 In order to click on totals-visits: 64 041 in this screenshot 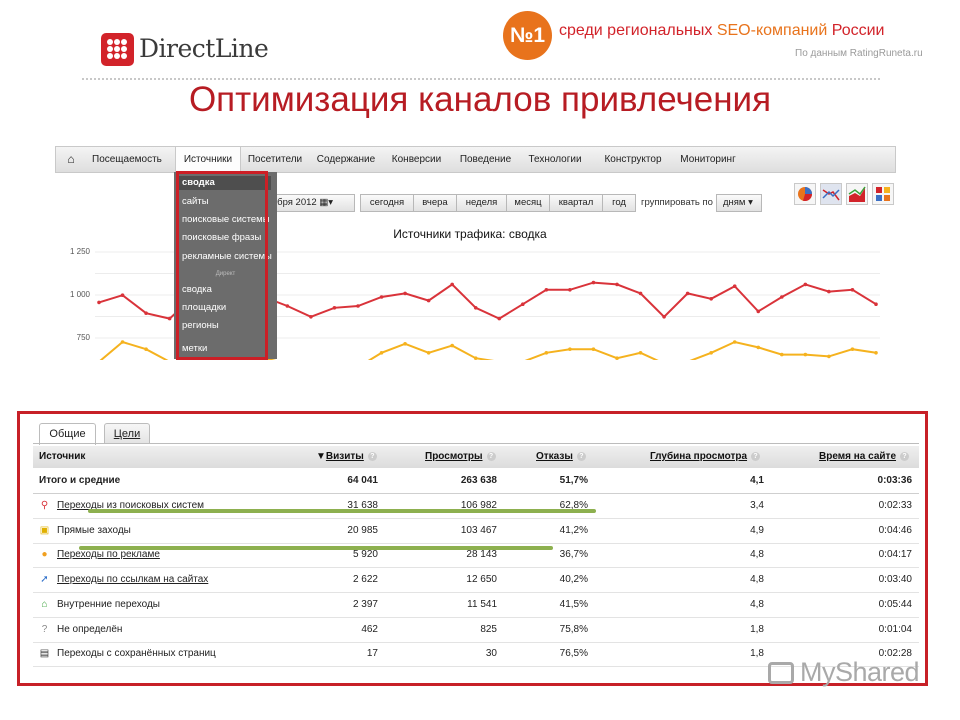, I will do `click(362, 480)`.